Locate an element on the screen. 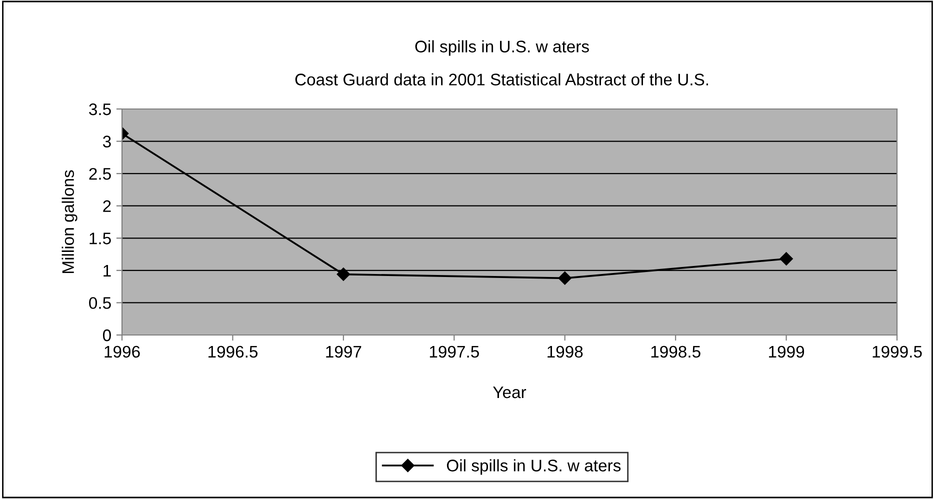  x-tick-label: 1999.5 is located at coordinates (897, 352).